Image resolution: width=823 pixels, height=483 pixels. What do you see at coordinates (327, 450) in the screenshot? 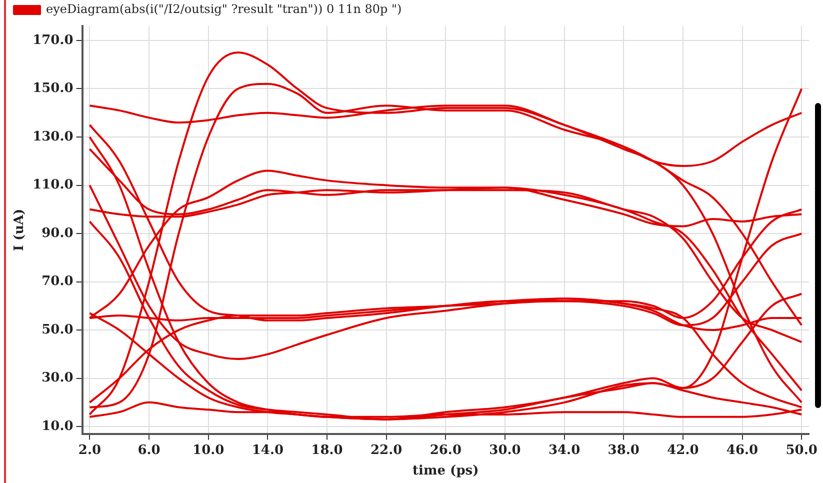
I see `x-tick-label: 18.0` at bounding box center [327, 450].